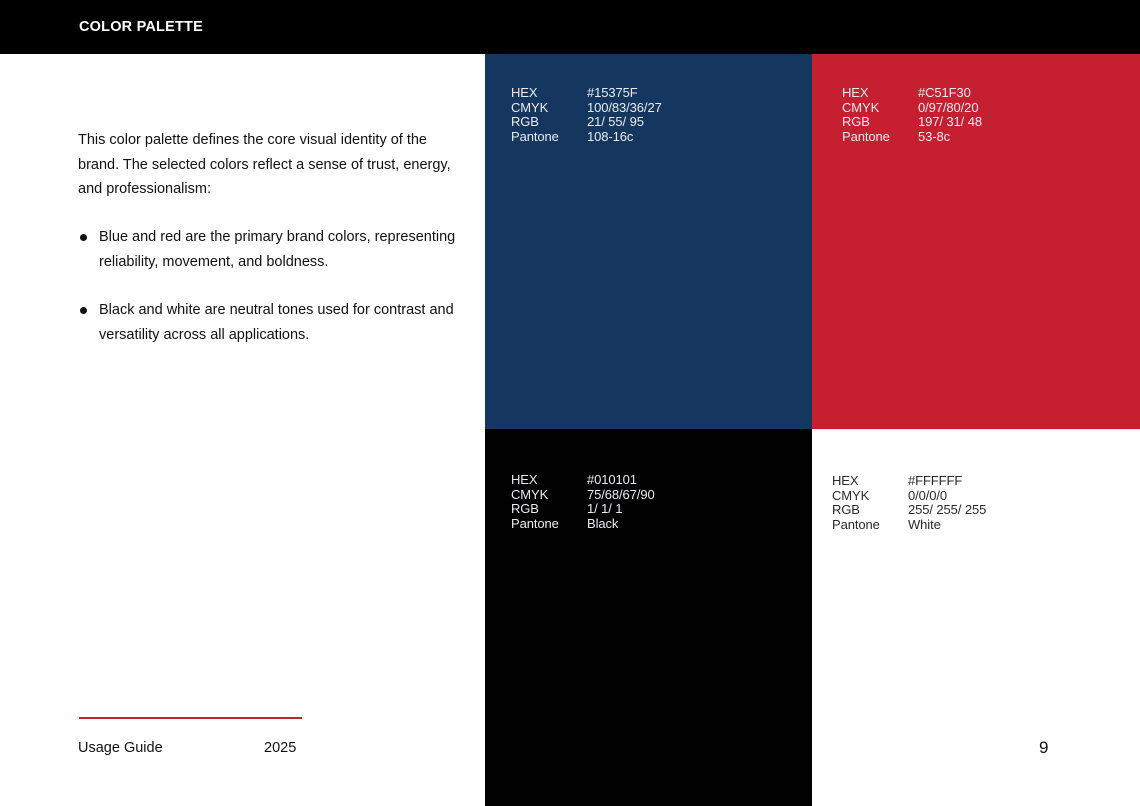 The image size is (1140, 806). I want to click on rgb-value: 255/ 255/ 255, so click(947, 510).